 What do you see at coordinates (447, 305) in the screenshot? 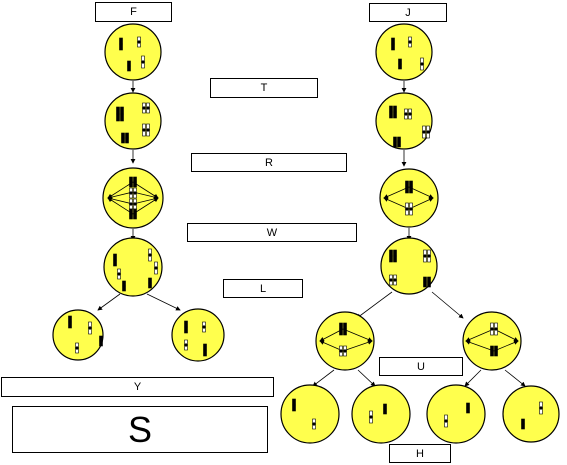
I see `arrow-right-4b` at bounding box center [447, 305].